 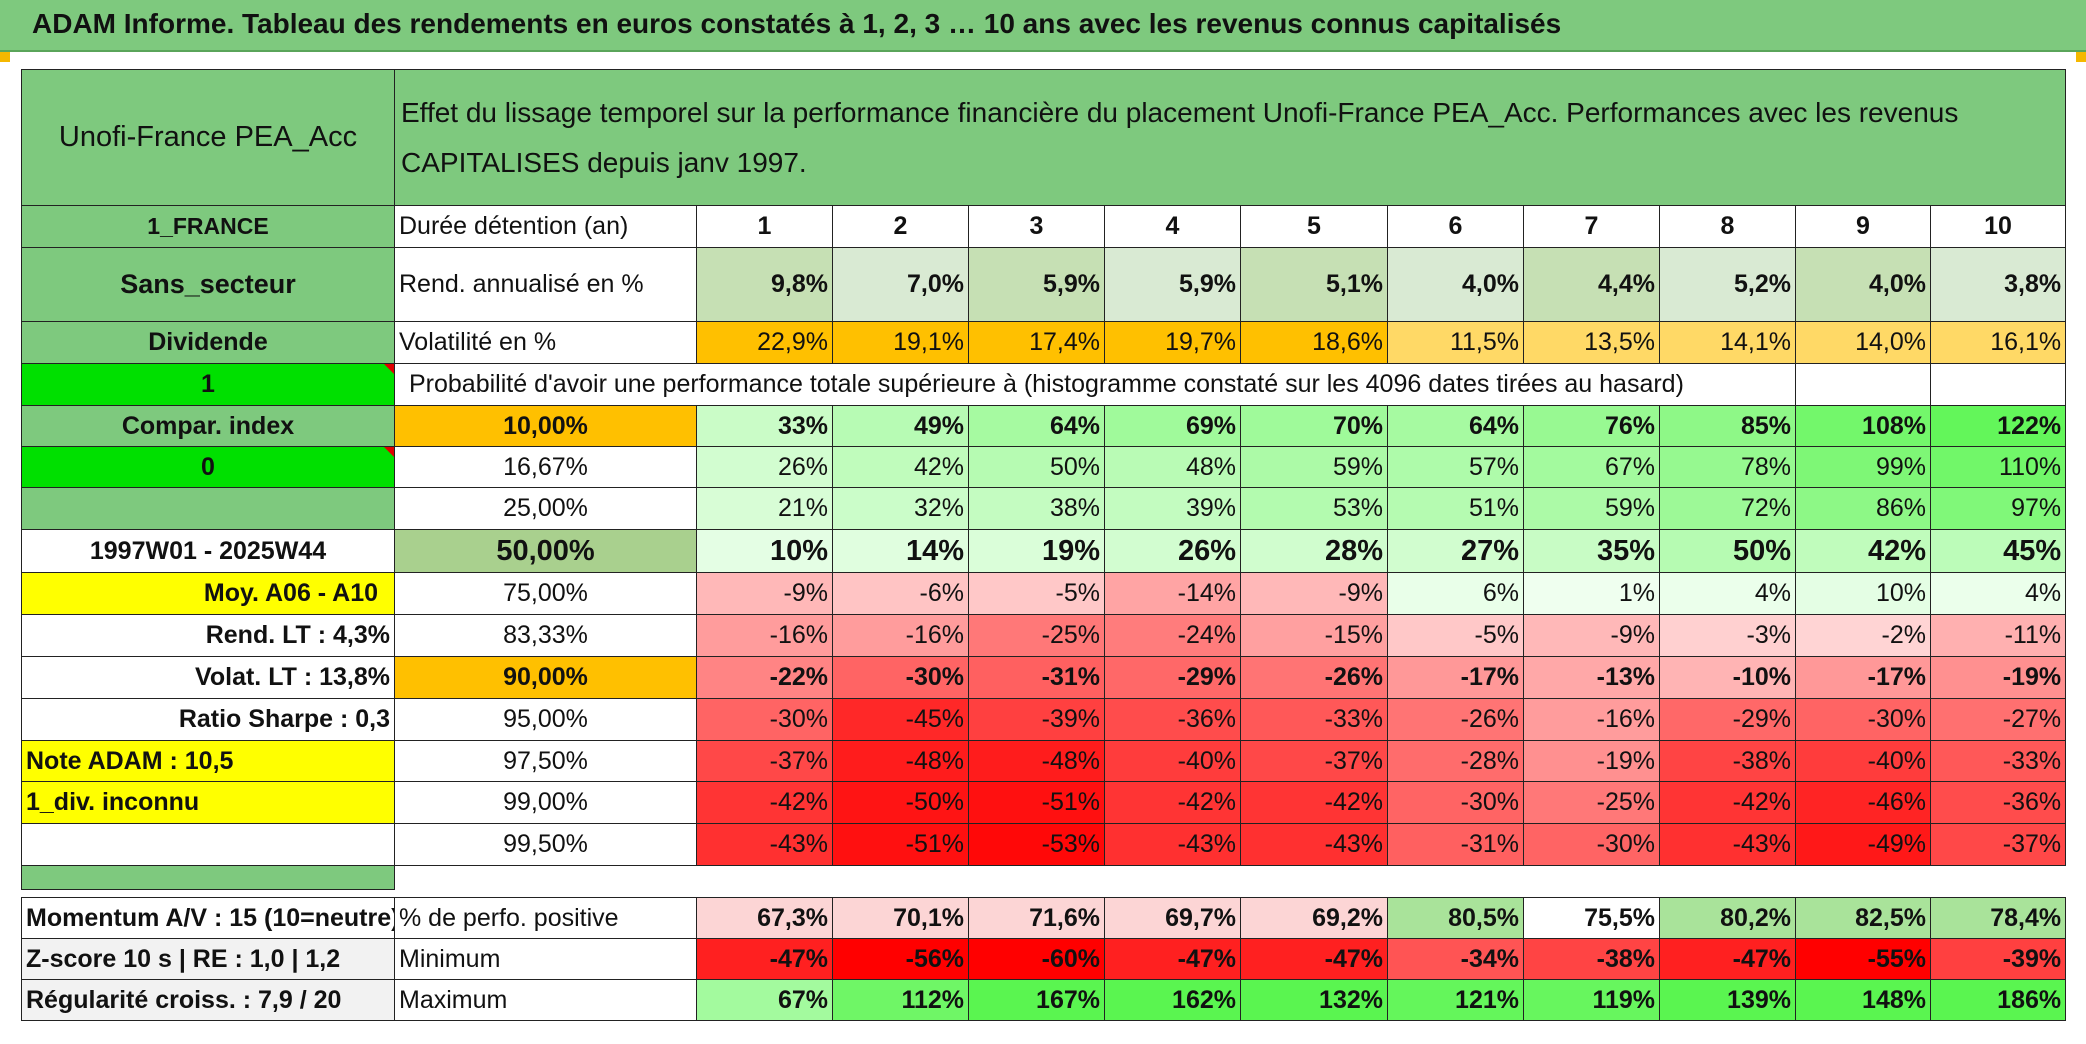 I want to click on percentile-value: -9%, so click(x=1591, y=635).